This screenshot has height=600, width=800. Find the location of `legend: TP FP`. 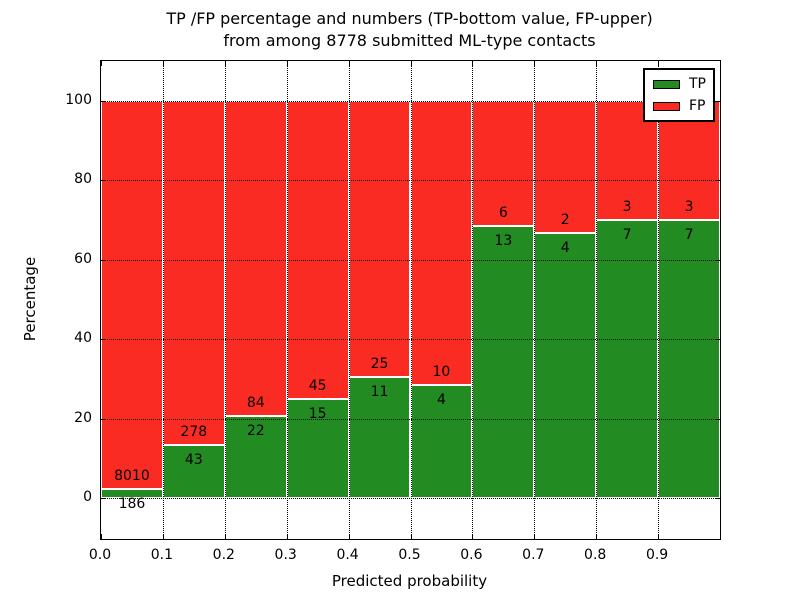

legend: TP FP is located at coordinates (679, 95).